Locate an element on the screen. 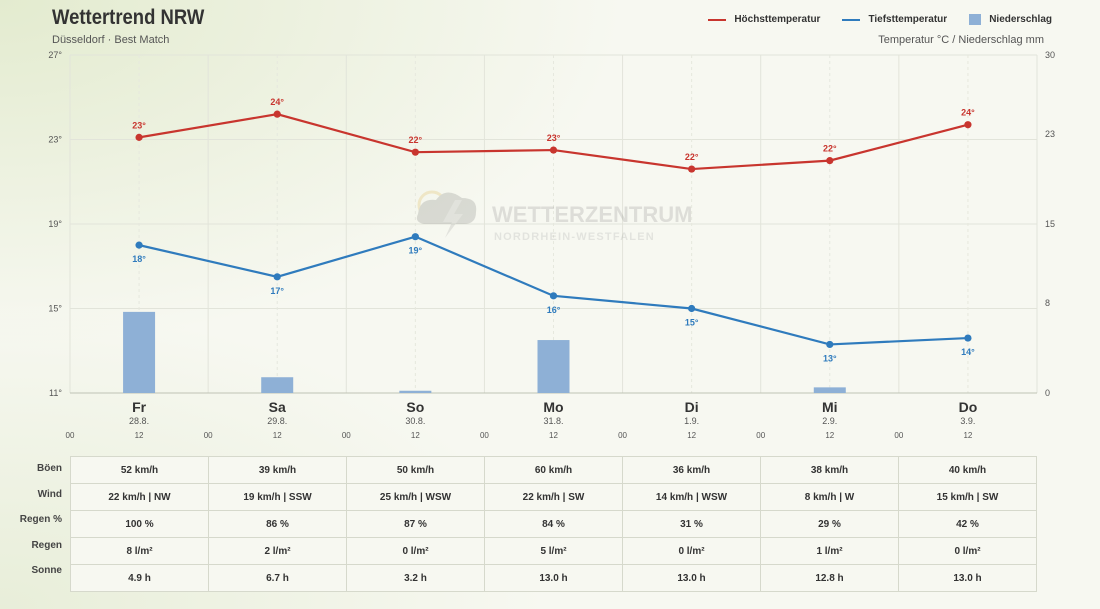  date-label: 28.8. is located at coordinates (139, 421).